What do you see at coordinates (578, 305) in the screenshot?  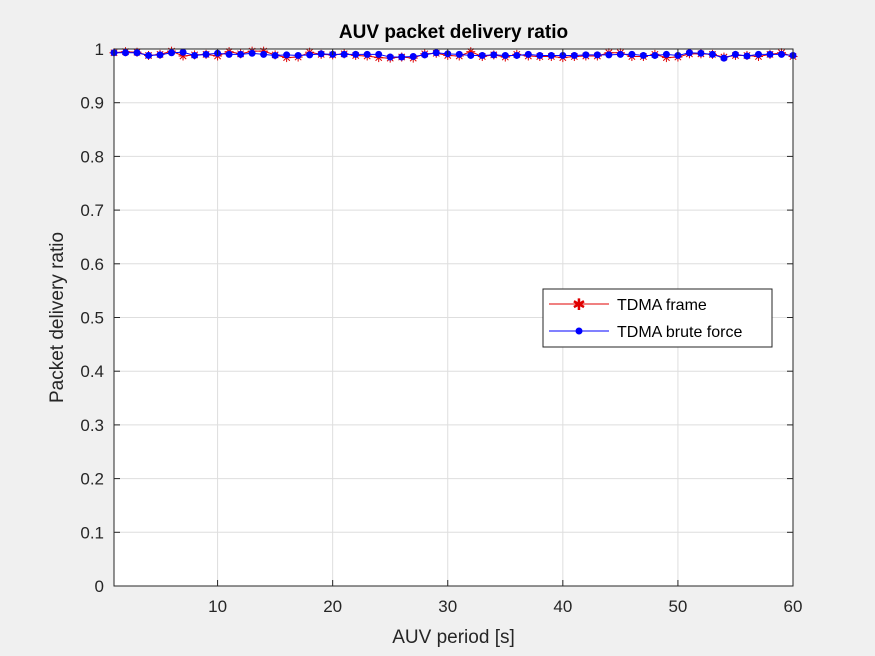 I see `legend-marker-tdma-frame: ✱` at bounding box center [578, 305].